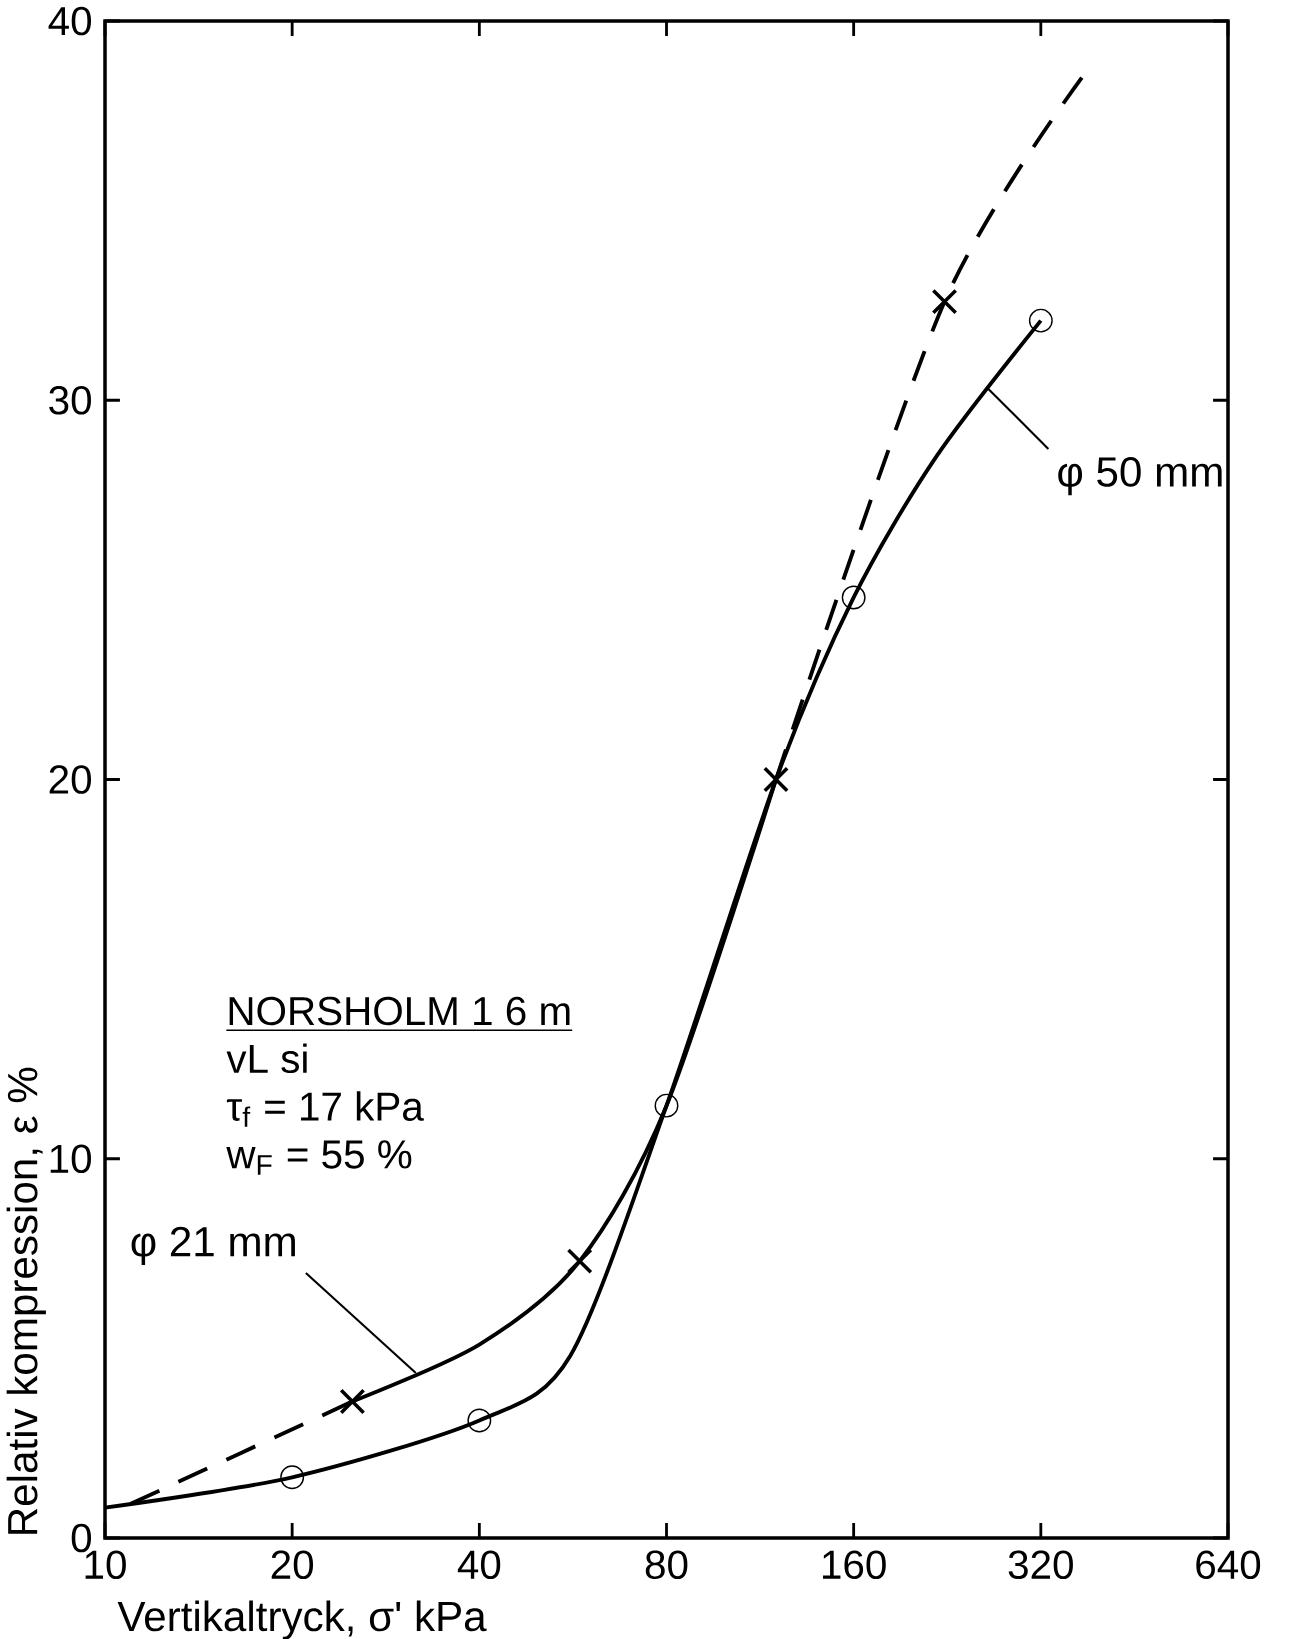 This screenshot has height=1639, width=1289. What do you see at coordinates (70, 1159) in the screenshot?
I see `y-tick-label: 10` at bounding box center [70, 1159].